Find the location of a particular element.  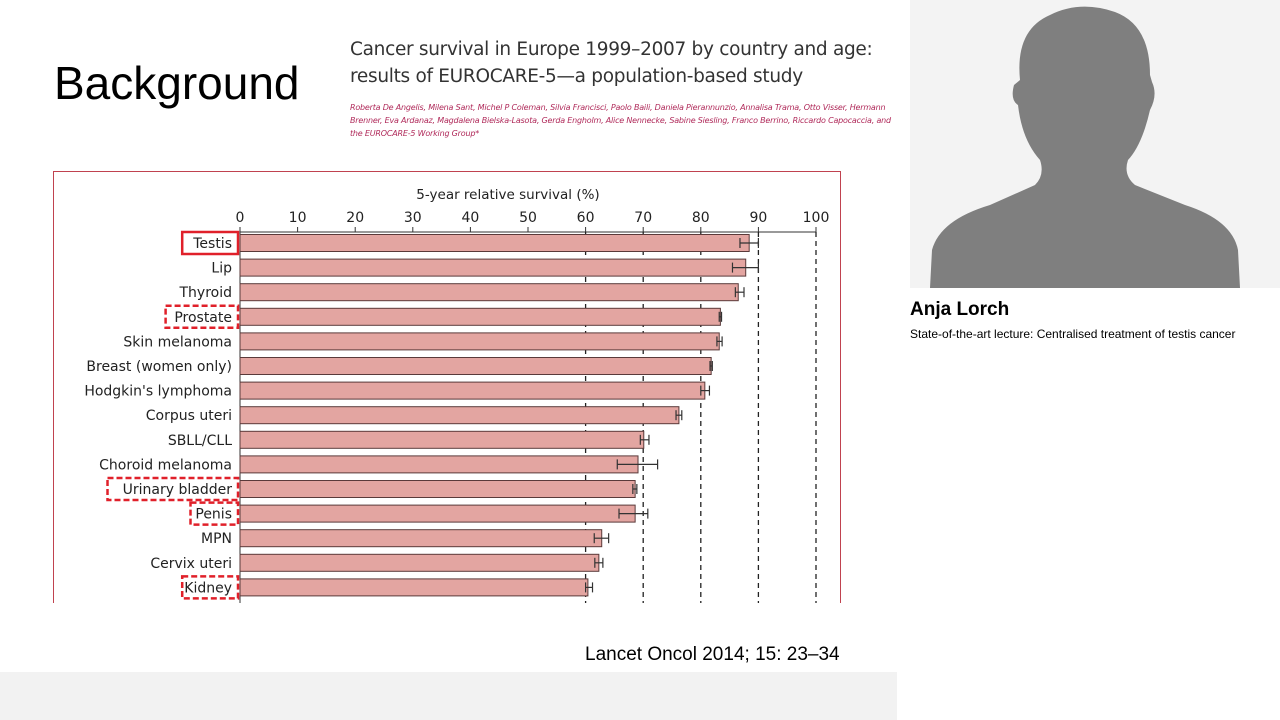

speaker-video is located at coordinates (1095, 144).